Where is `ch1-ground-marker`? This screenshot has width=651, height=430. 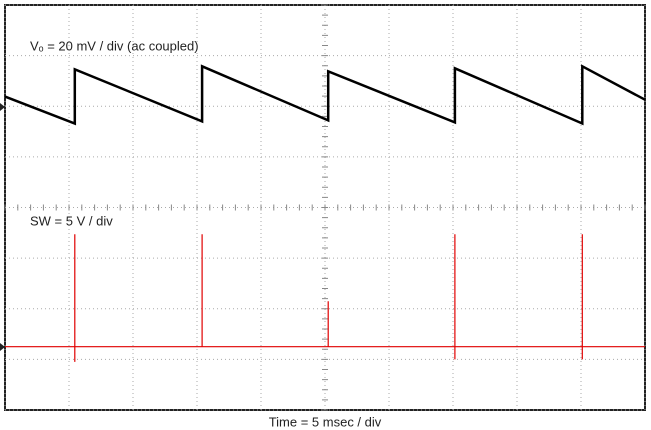
ch1-ground-marker is located at coordinates (2, 107).